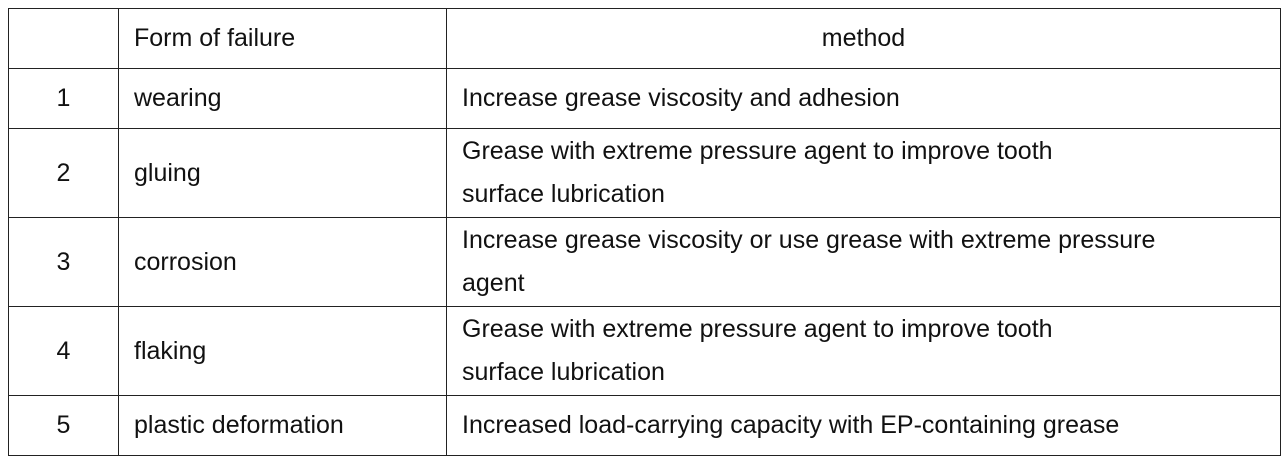 The width and height of the screenshot is (1287, 463). Describe the element at coordinates (63, 38) in the screenshot. I see `header-cell` at that location.